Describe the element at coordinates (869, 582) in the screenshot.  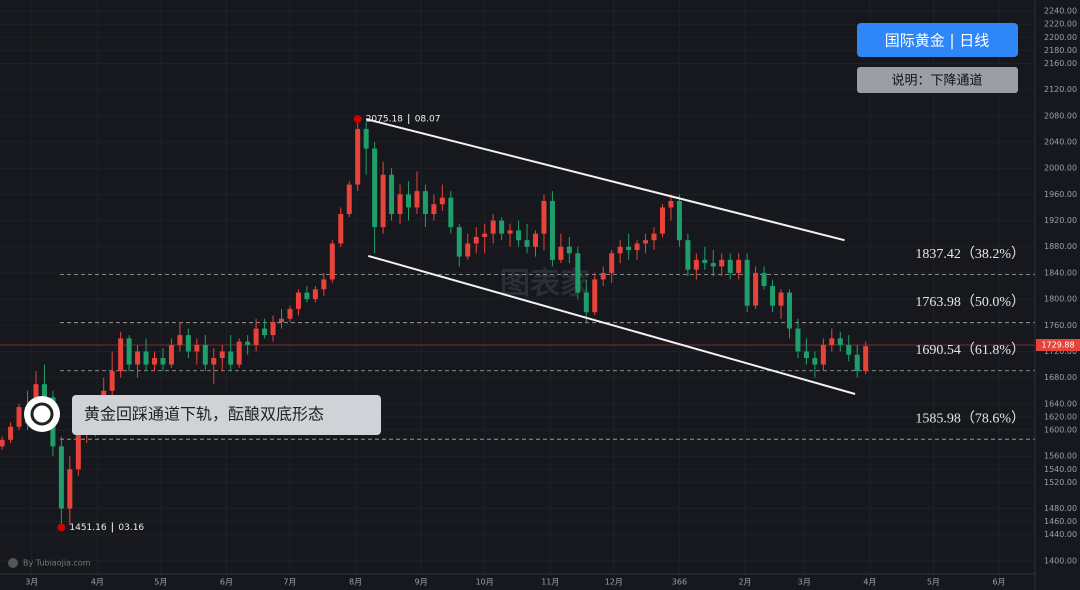
I see `x-tick-label: 4月` at that location.